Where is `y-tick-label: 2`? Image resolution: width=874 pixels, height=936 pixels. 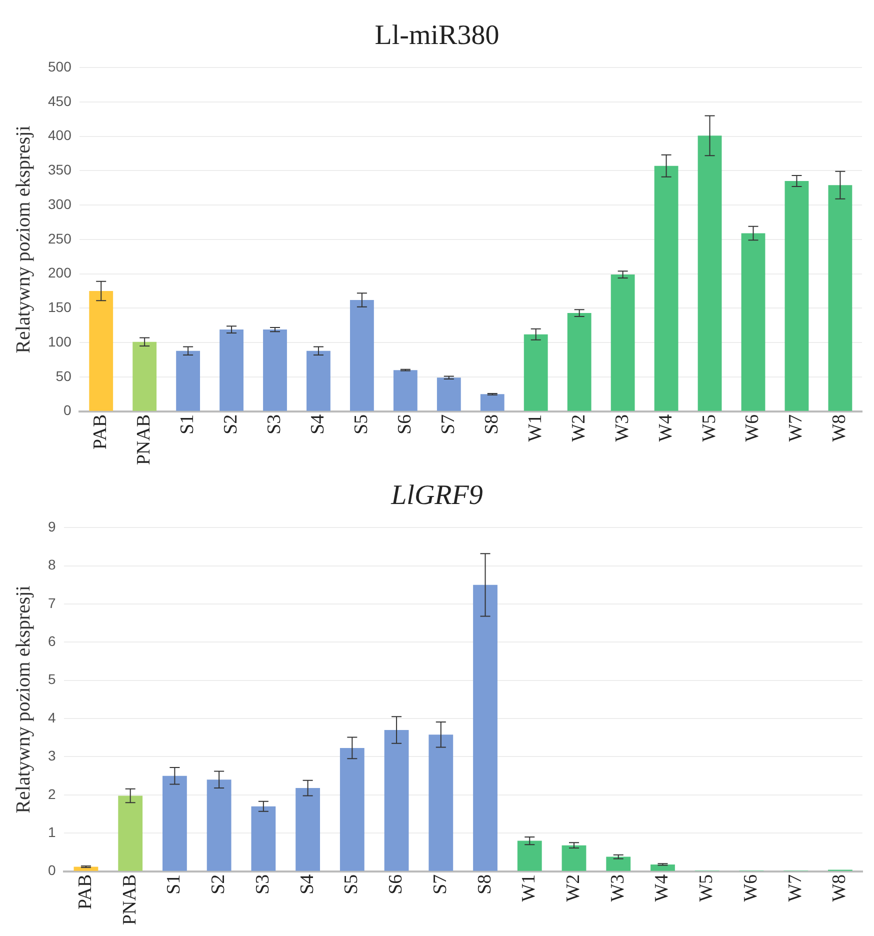
y-tick-label: 2 is located at coordinates (52, 794).